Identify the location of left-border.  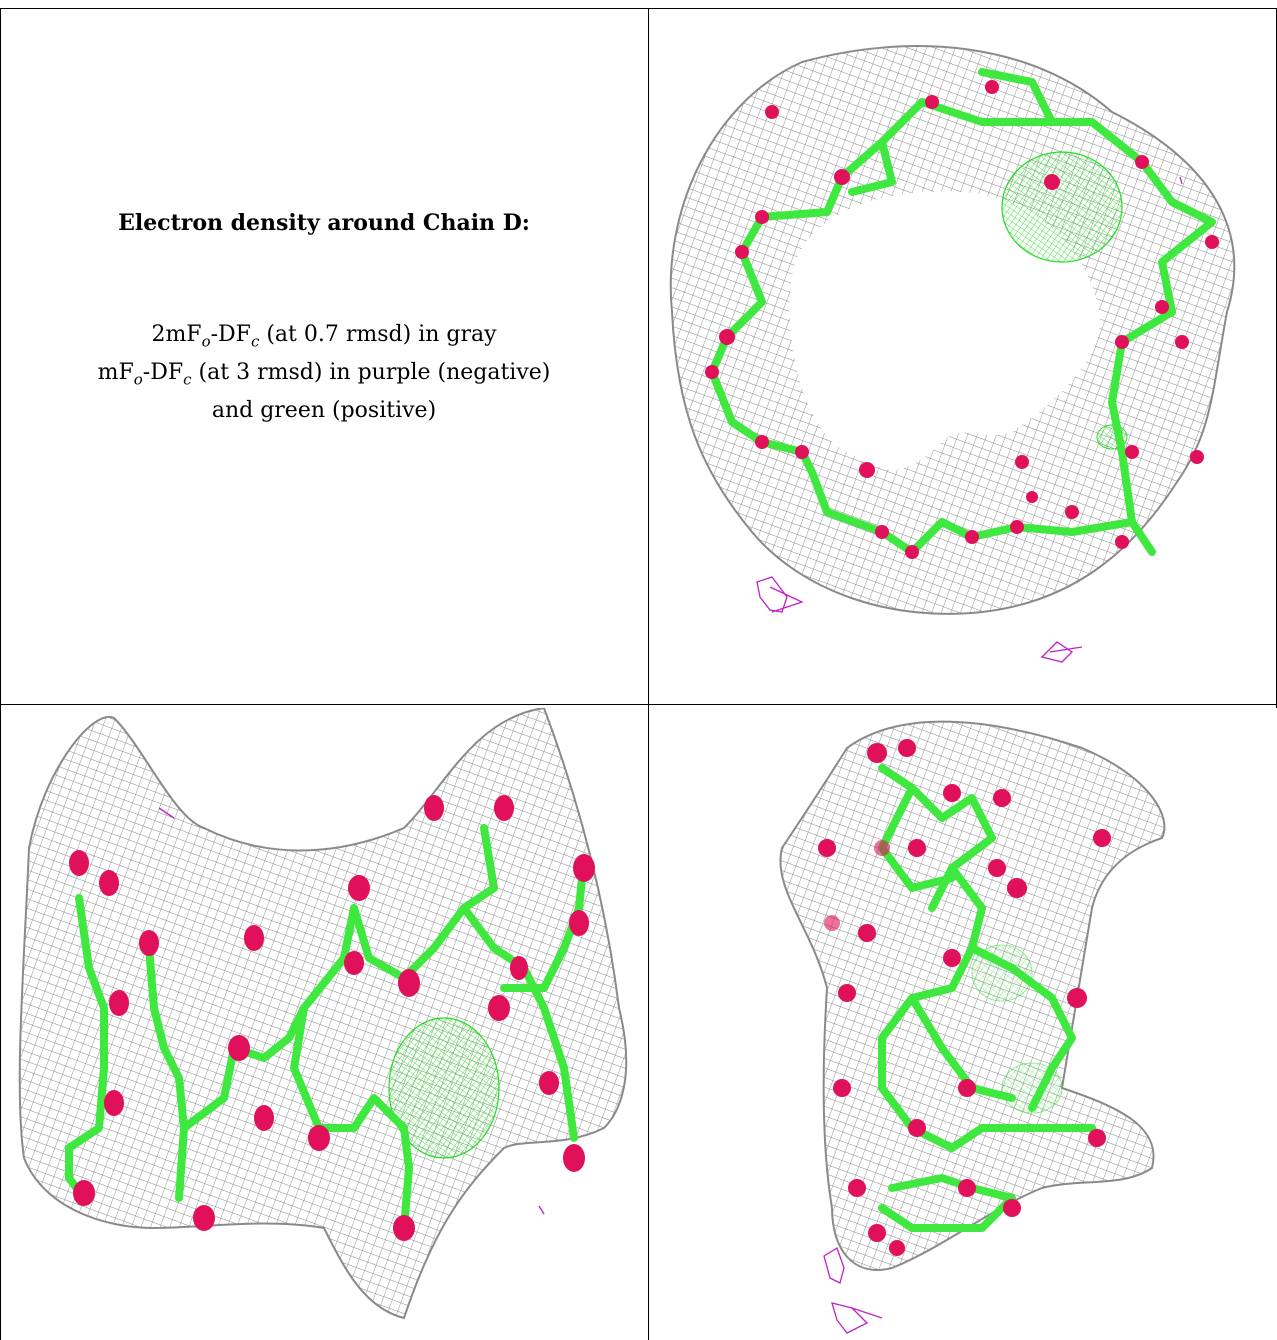
(0, 674).